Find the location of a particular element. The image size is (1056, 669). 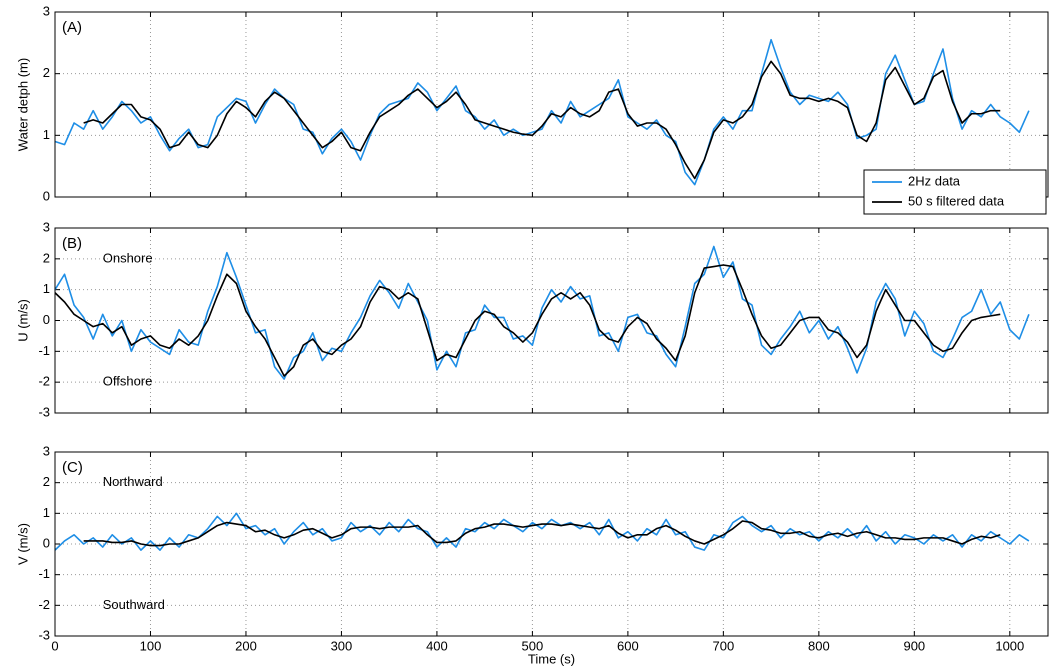

panel-label: (B) is located at coordinates (72, 243).